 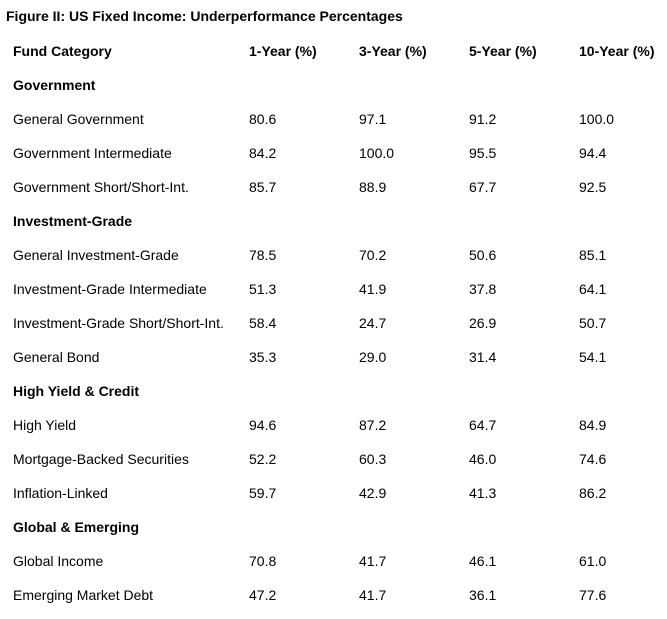 What do you see at coordinates (483, 595) in the screenshot?
I see `5-year-value-cell: 36.1` at bounding box center [483, 595].